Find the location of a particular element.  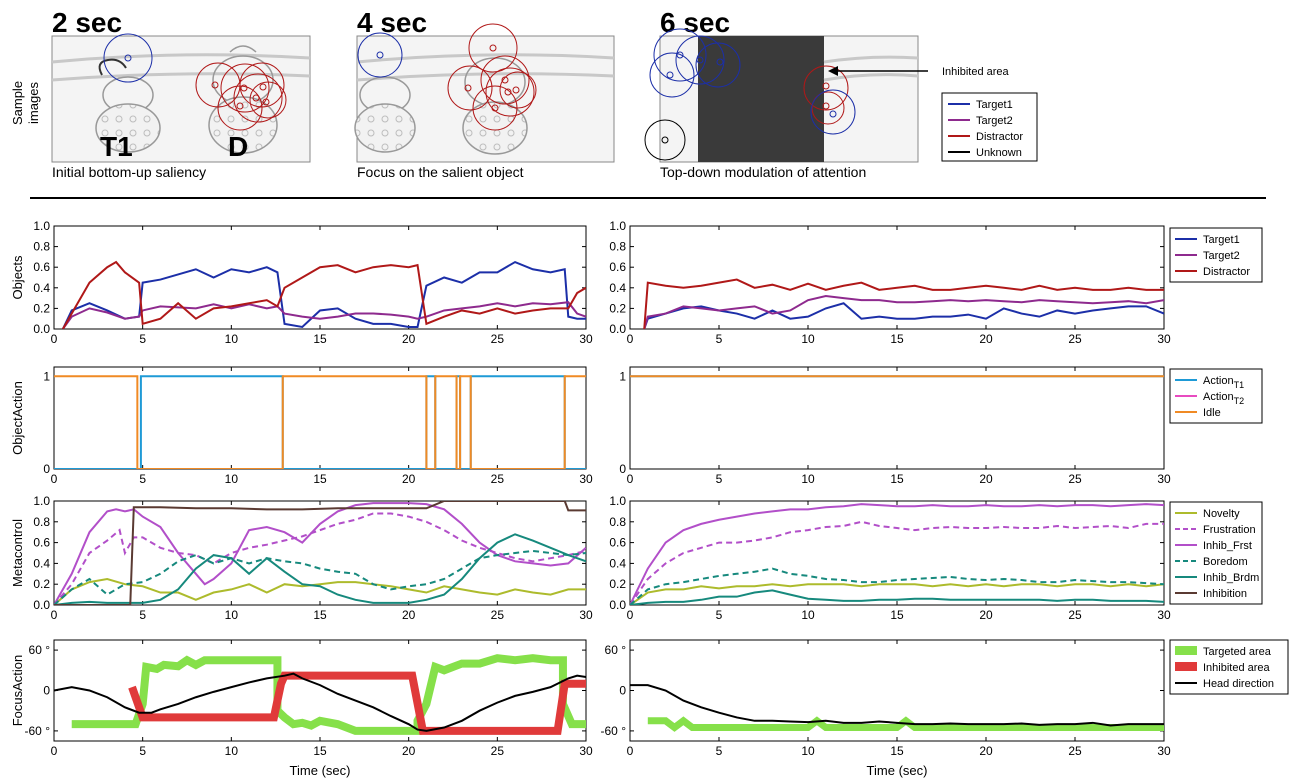

object-t1-sketch is located at coordinates (128, 105).